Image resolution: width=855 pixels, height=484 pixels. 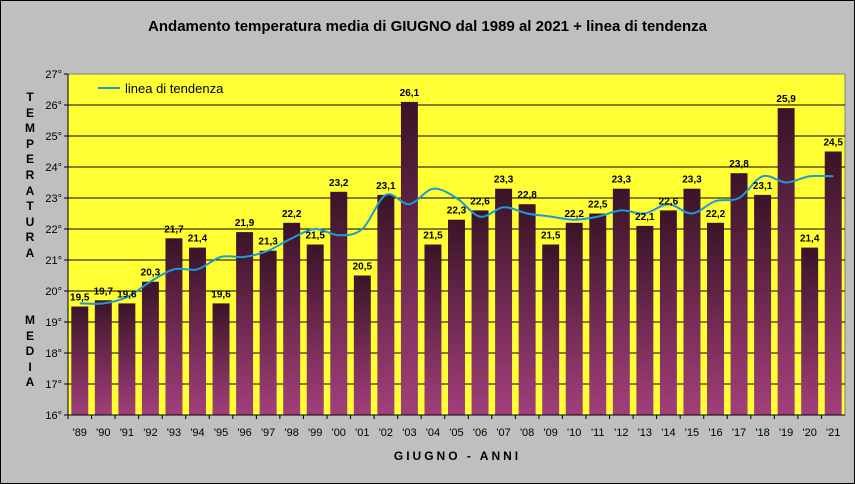 I want to click on x-tick-label: '95, so click(x=221, y=433).